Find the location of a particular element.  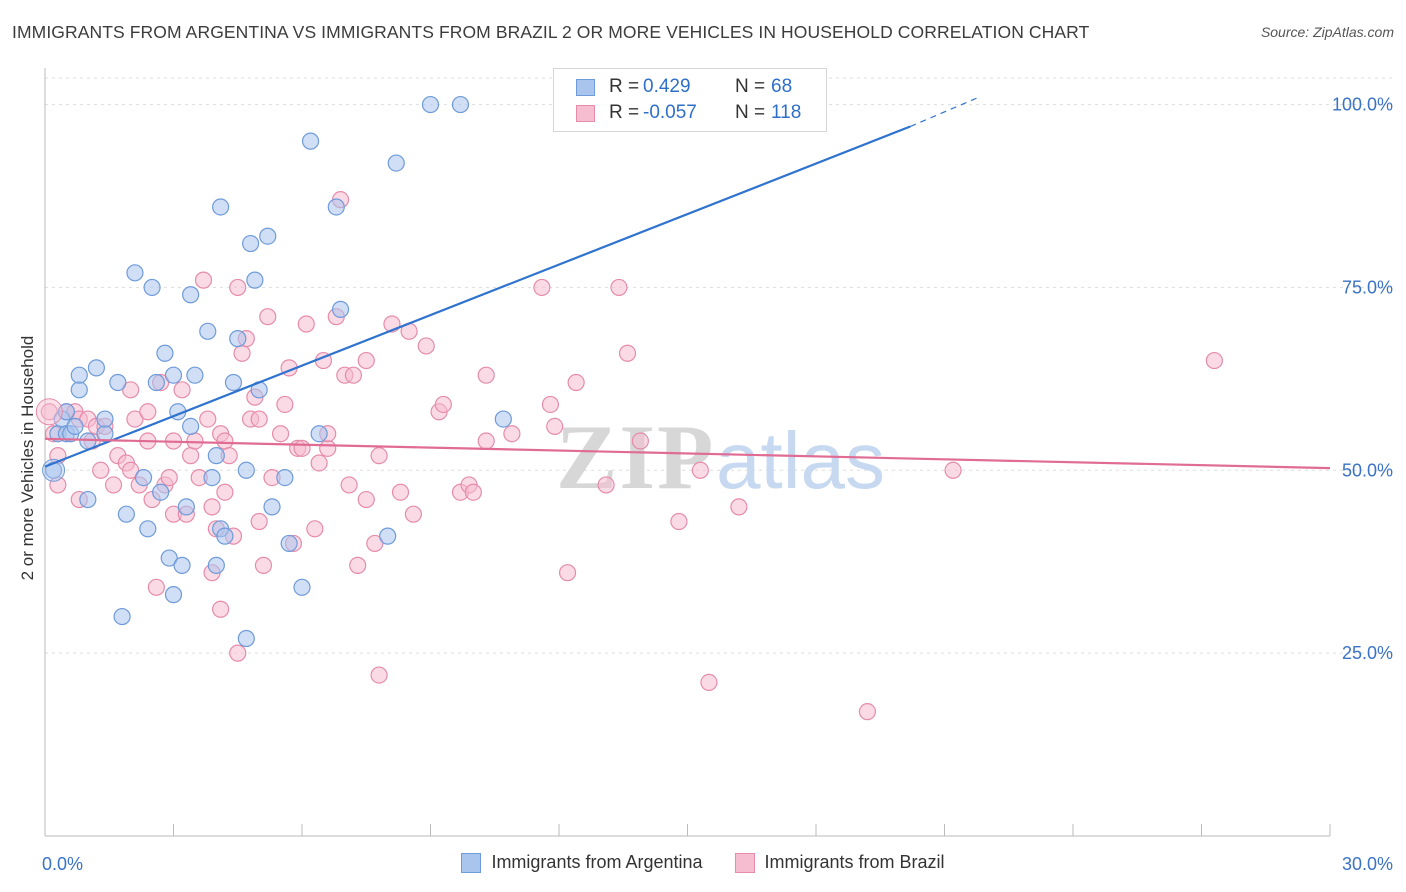

legend-n-label: N = is located at coordinates (750, 86).